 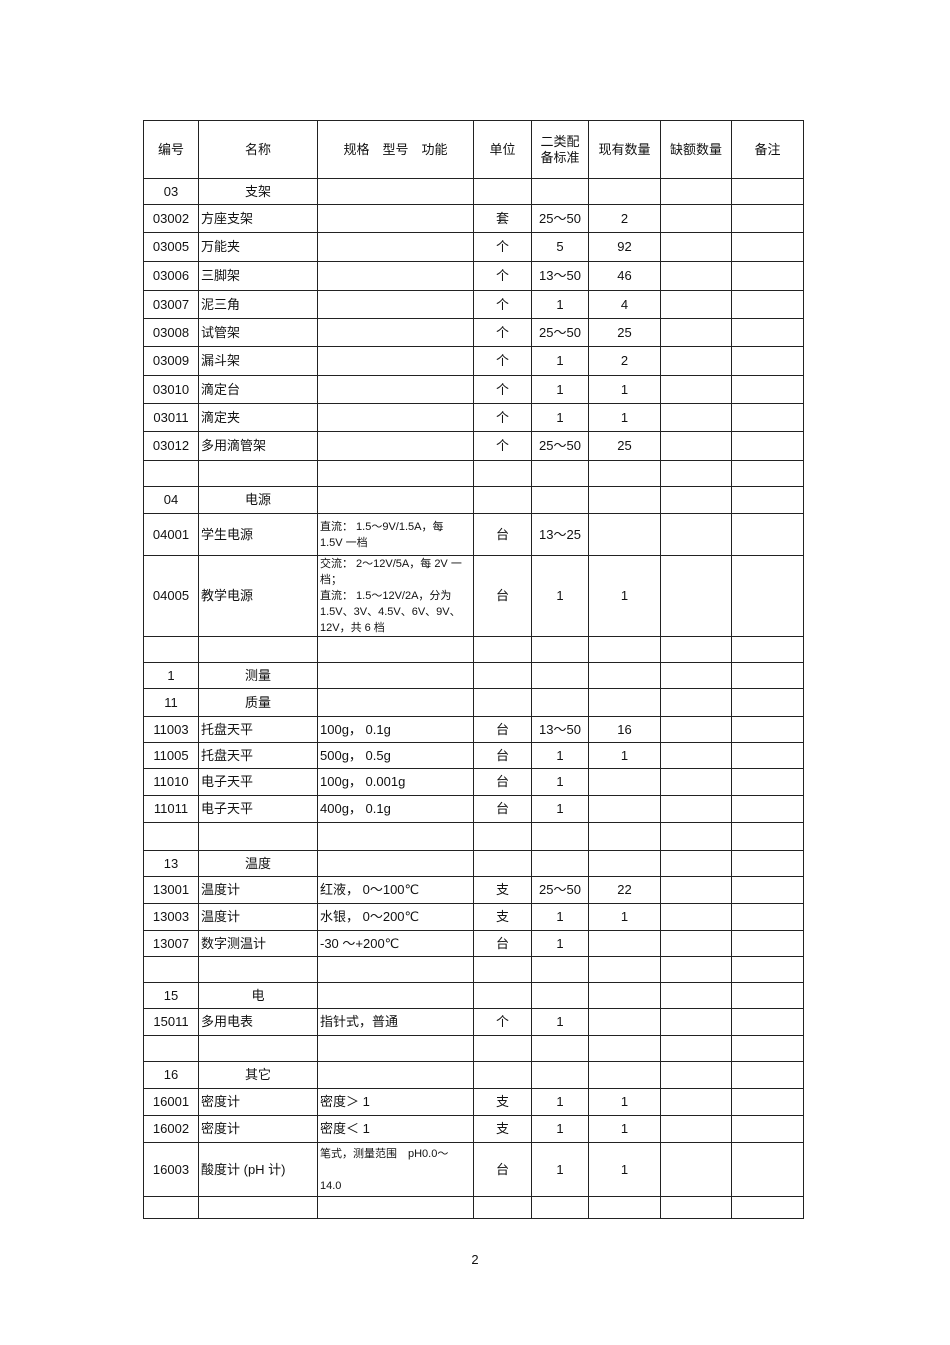 I want to click on table-row: 16003 酸度计 (pH 计) 笔式，测量范围 pH0.0～ 14.0 台 1 1, so click(x=473, y=1169).